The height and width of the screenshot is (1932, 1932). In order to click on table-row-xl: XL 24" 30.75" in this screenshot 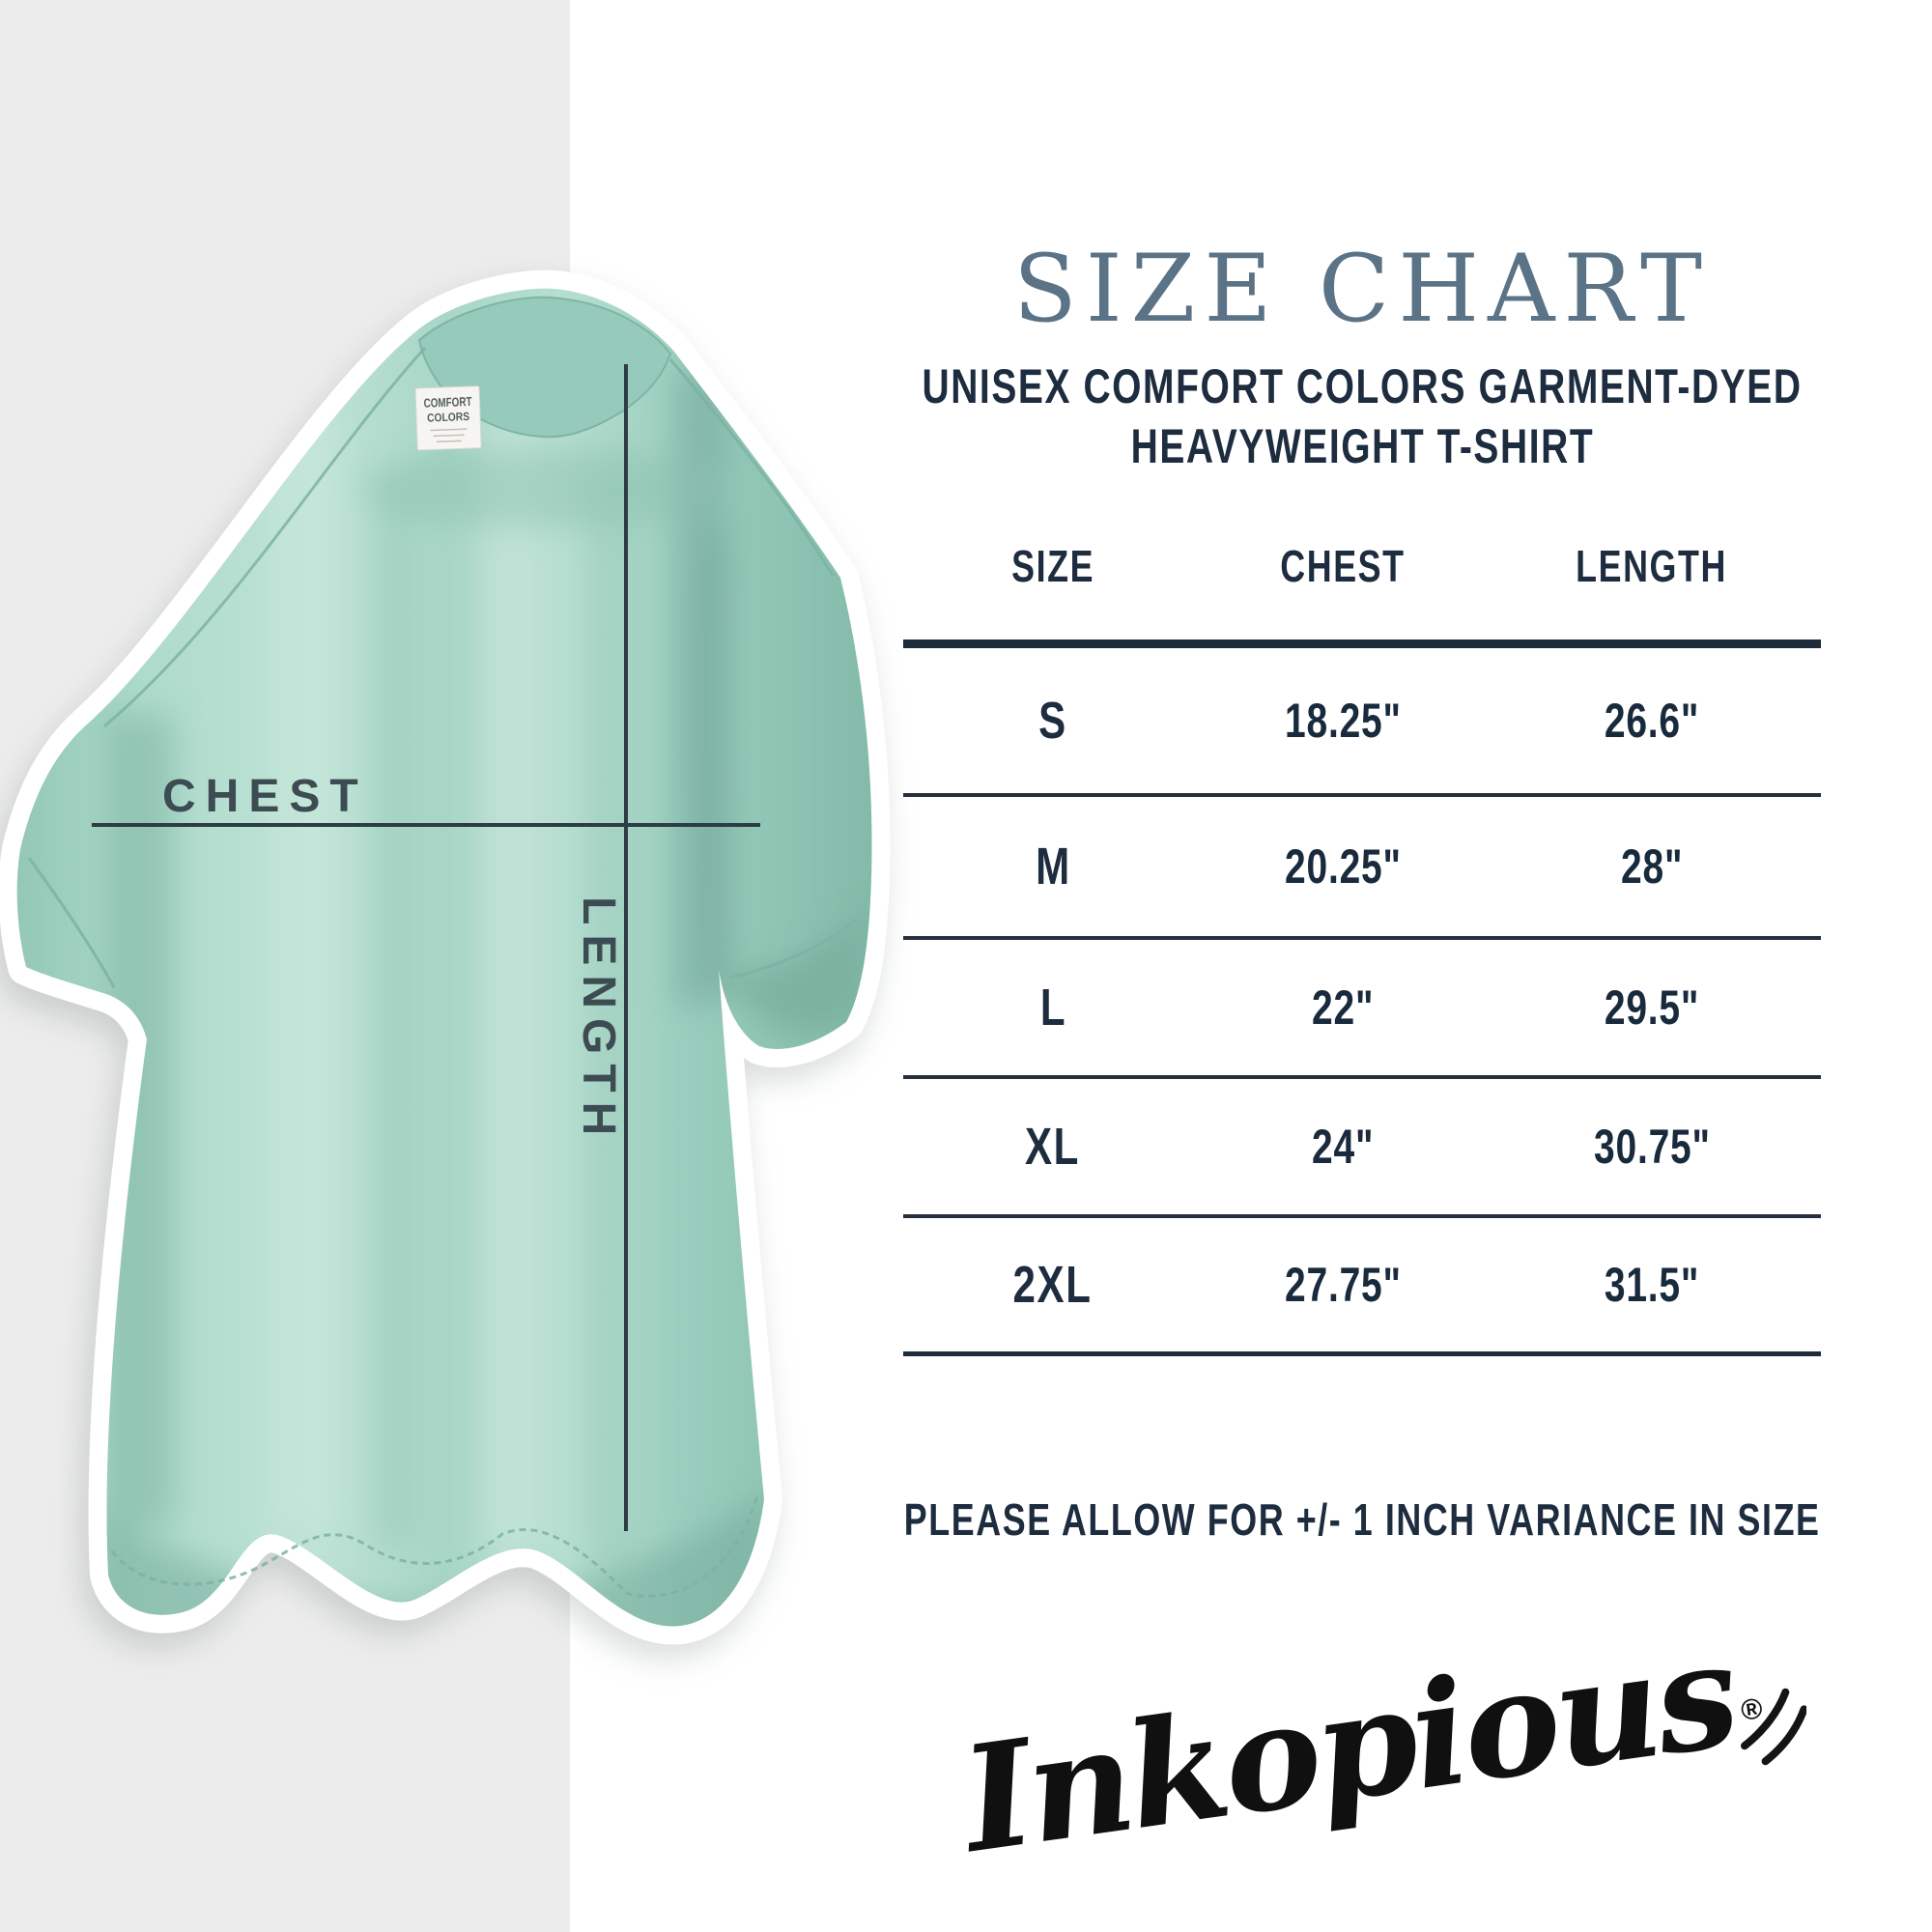, I will do `click(1362, 1146)`.